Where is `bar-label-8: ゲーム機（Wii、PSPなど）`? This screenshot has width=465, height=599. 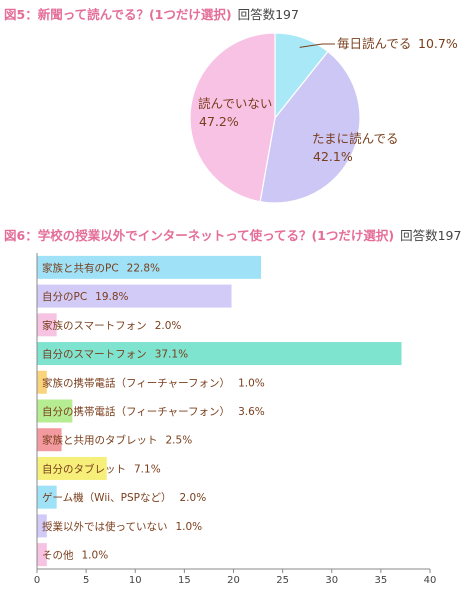 bar-label-8: ゲーム機（Wii、PSPなど） is located at coordinates (107, 497).